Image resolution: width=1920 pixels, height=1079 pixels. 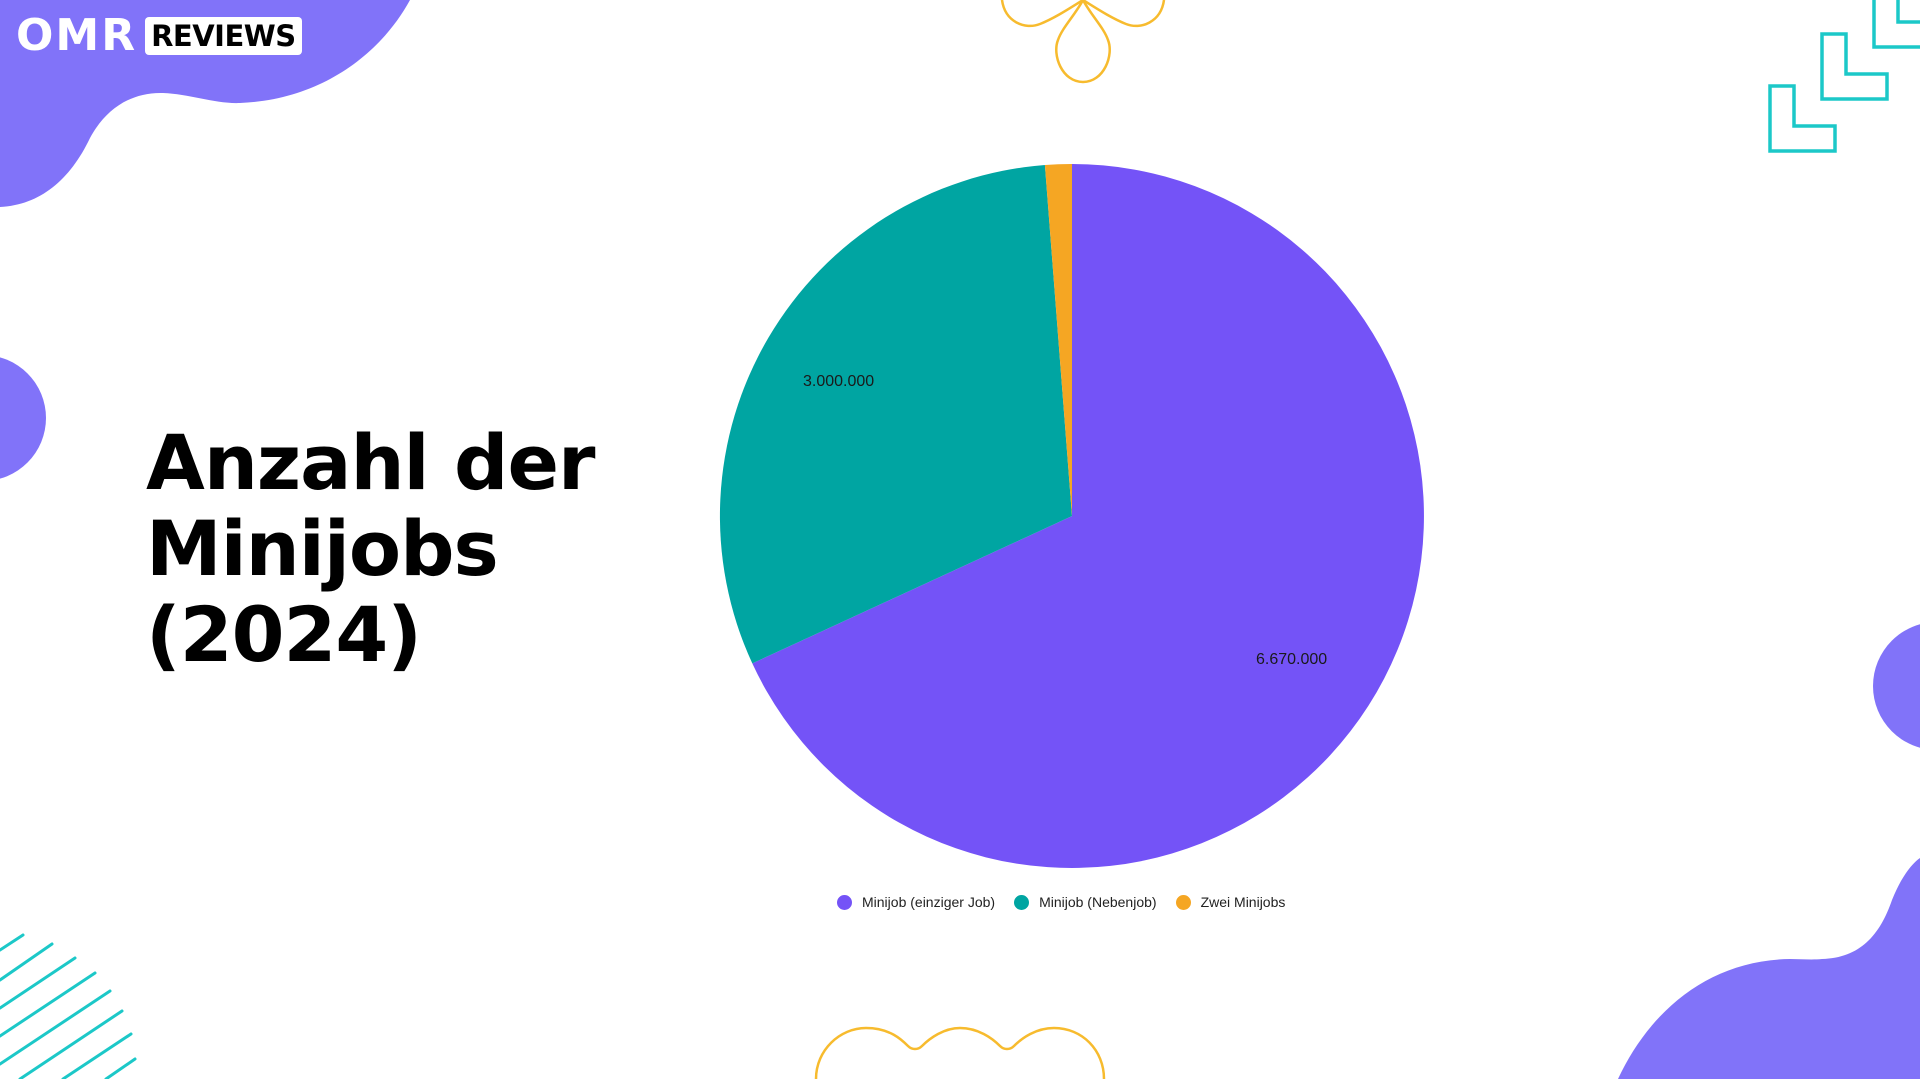 I want to click on pie-slice-zwei-minijobs, so click(x=1058, y=340).